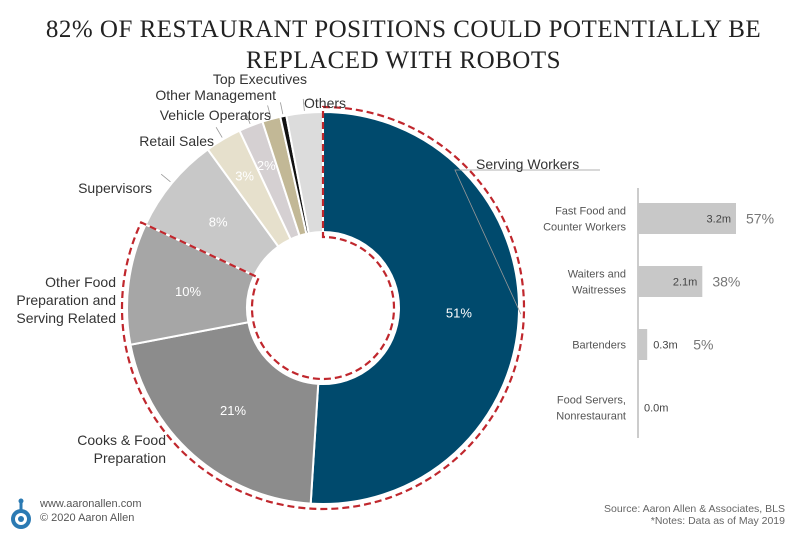 This screenshot has width=807, height=550. I want to click on category-label-supervisors: Supervisors, so click(115, 188).